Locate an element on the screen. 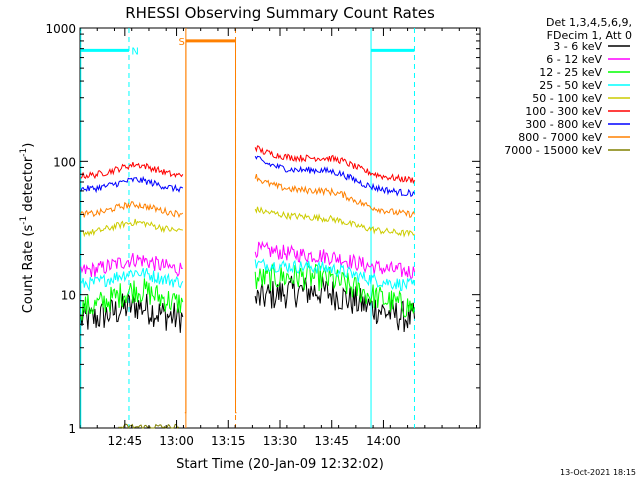  y-axis-label: Count Rate (s-1 detector-1) is located at coordinates (27, 228).